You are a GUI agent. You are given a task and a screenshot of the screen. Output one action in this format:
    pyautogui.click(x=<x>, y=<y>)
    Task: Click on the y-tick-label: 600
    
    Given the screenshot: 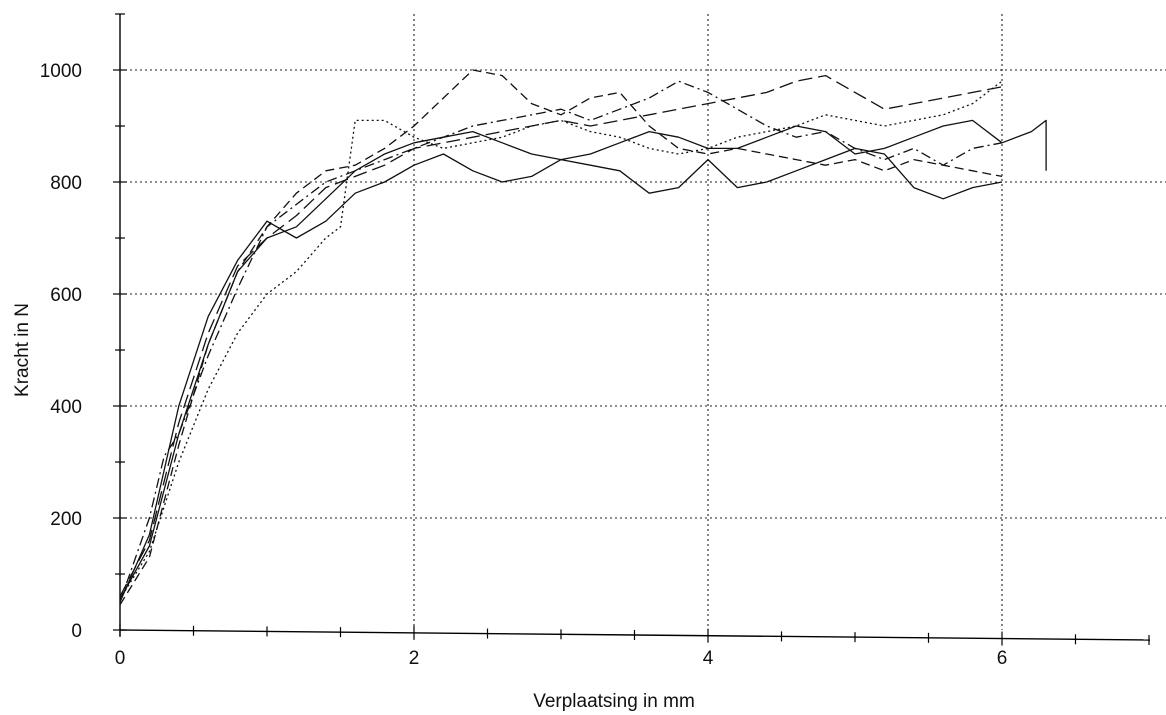 What is the action you would take?
    pyautogui.click(x=66, y=295)
    